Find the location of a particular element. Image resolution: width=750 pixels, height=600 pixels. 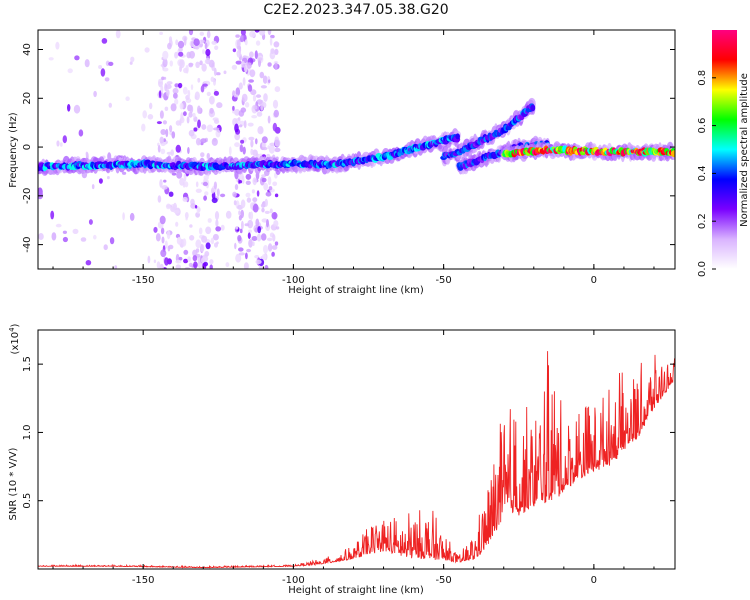

x-tick-label: 0 is located at coordinates (594, 280).